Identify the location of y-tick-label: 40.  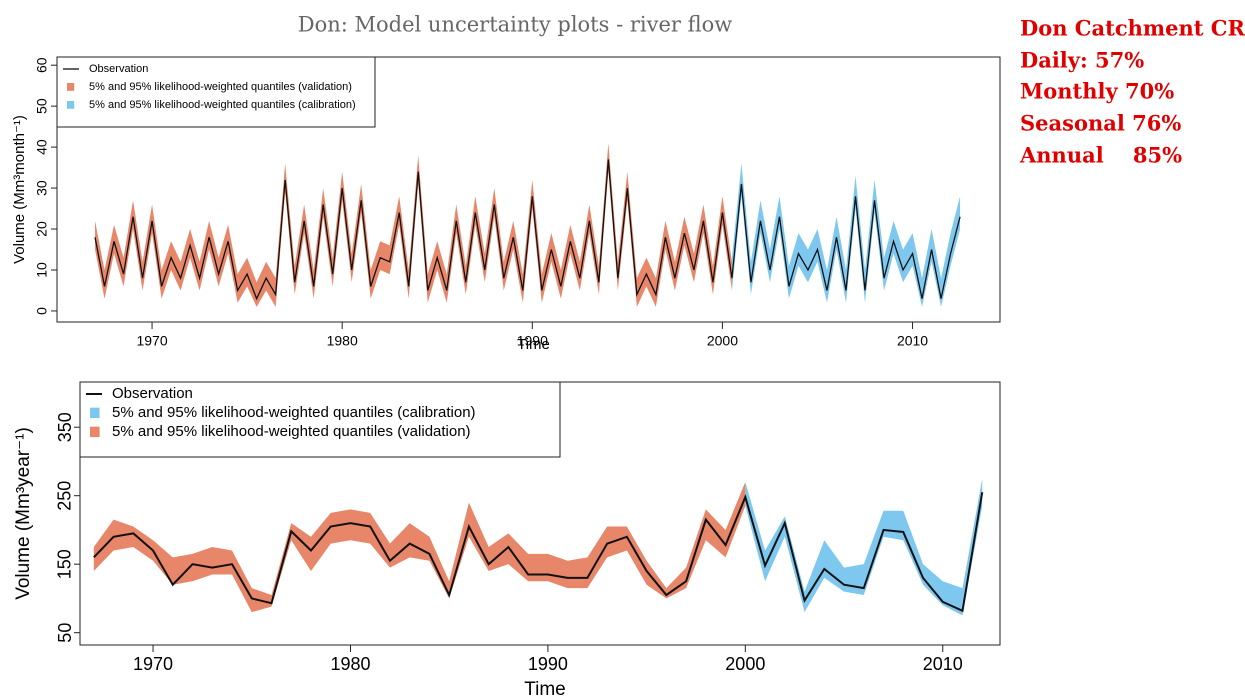
(42, 147).